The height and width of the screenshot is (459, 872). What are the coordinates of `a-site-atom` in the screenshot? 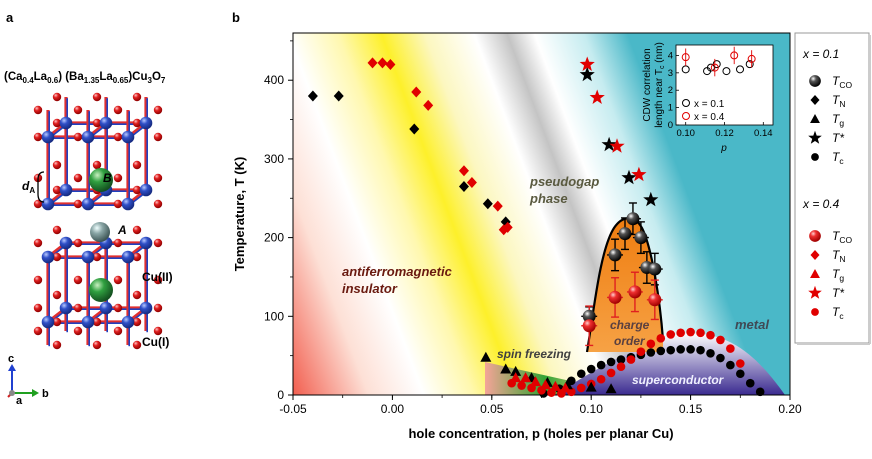 It's located at (100, 232).